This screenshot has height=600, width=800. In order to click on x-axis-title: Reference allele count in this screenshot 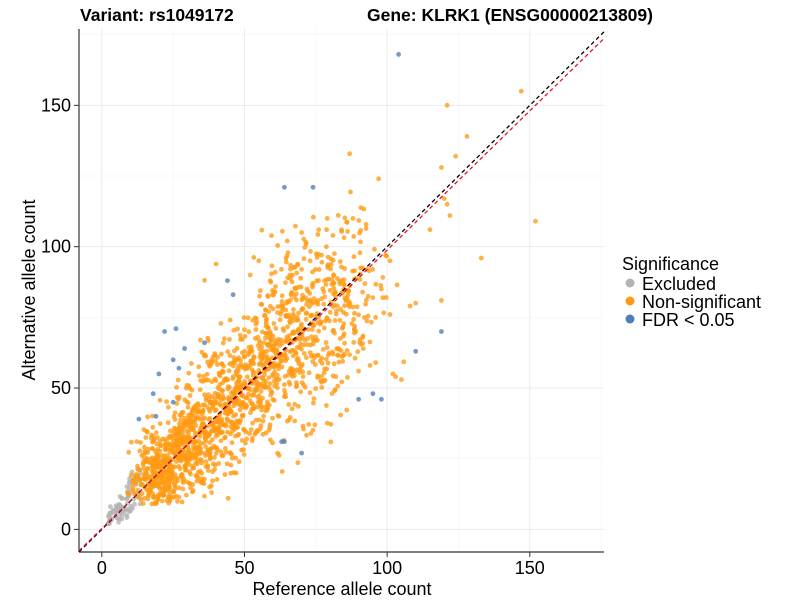, I will do `click(341, 589)`.